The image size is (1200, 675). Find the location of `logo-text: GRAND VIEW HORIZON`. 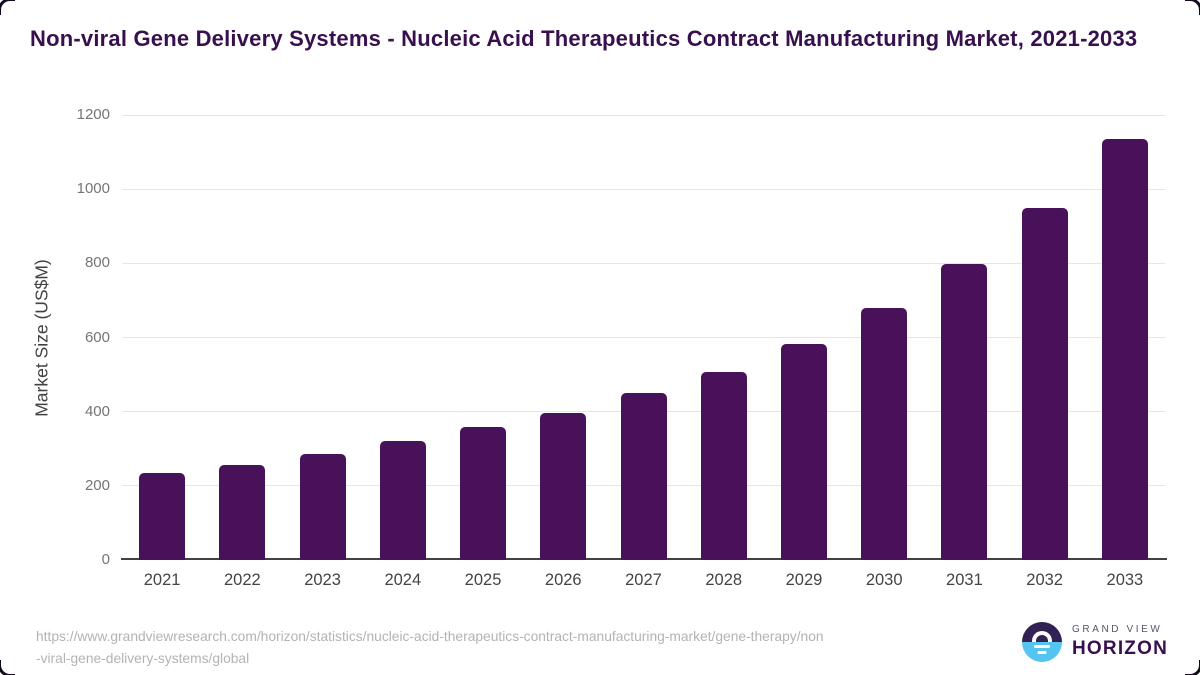

logo-text: GRAND VIEW HORIZON is located at coordinates (1120, 642).